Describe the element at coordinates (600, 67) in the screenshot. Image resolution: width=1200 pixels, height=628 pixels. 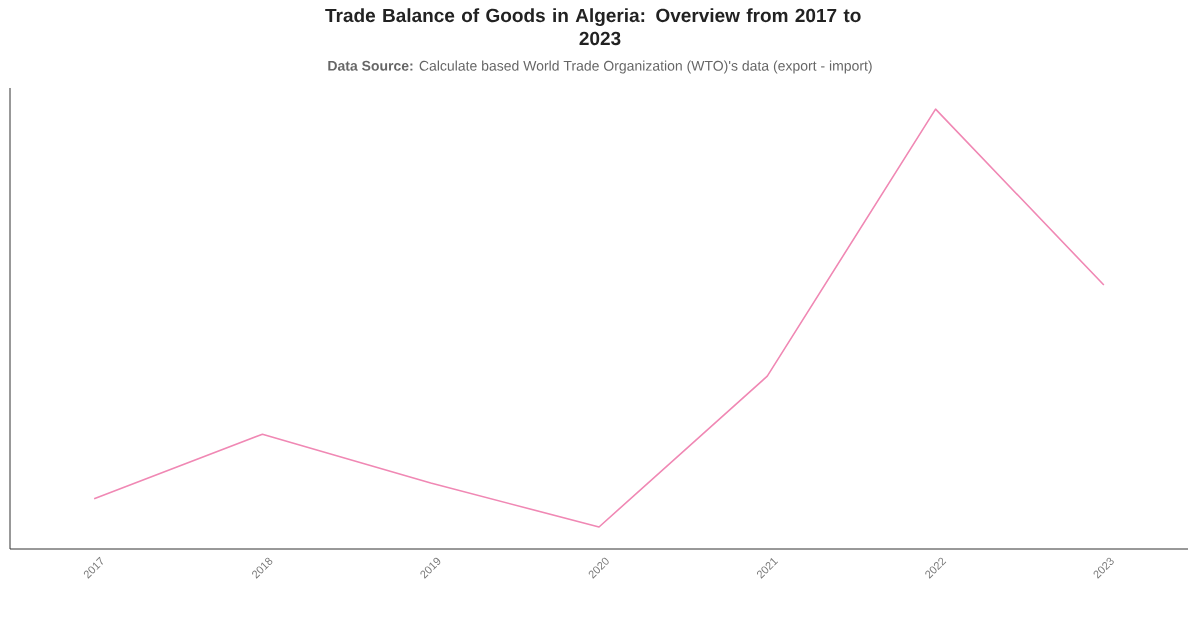
I see `chart-subtitle: Data Source: Calculate based World Trade Organization (WTO)'s data (export - import)` at that location.